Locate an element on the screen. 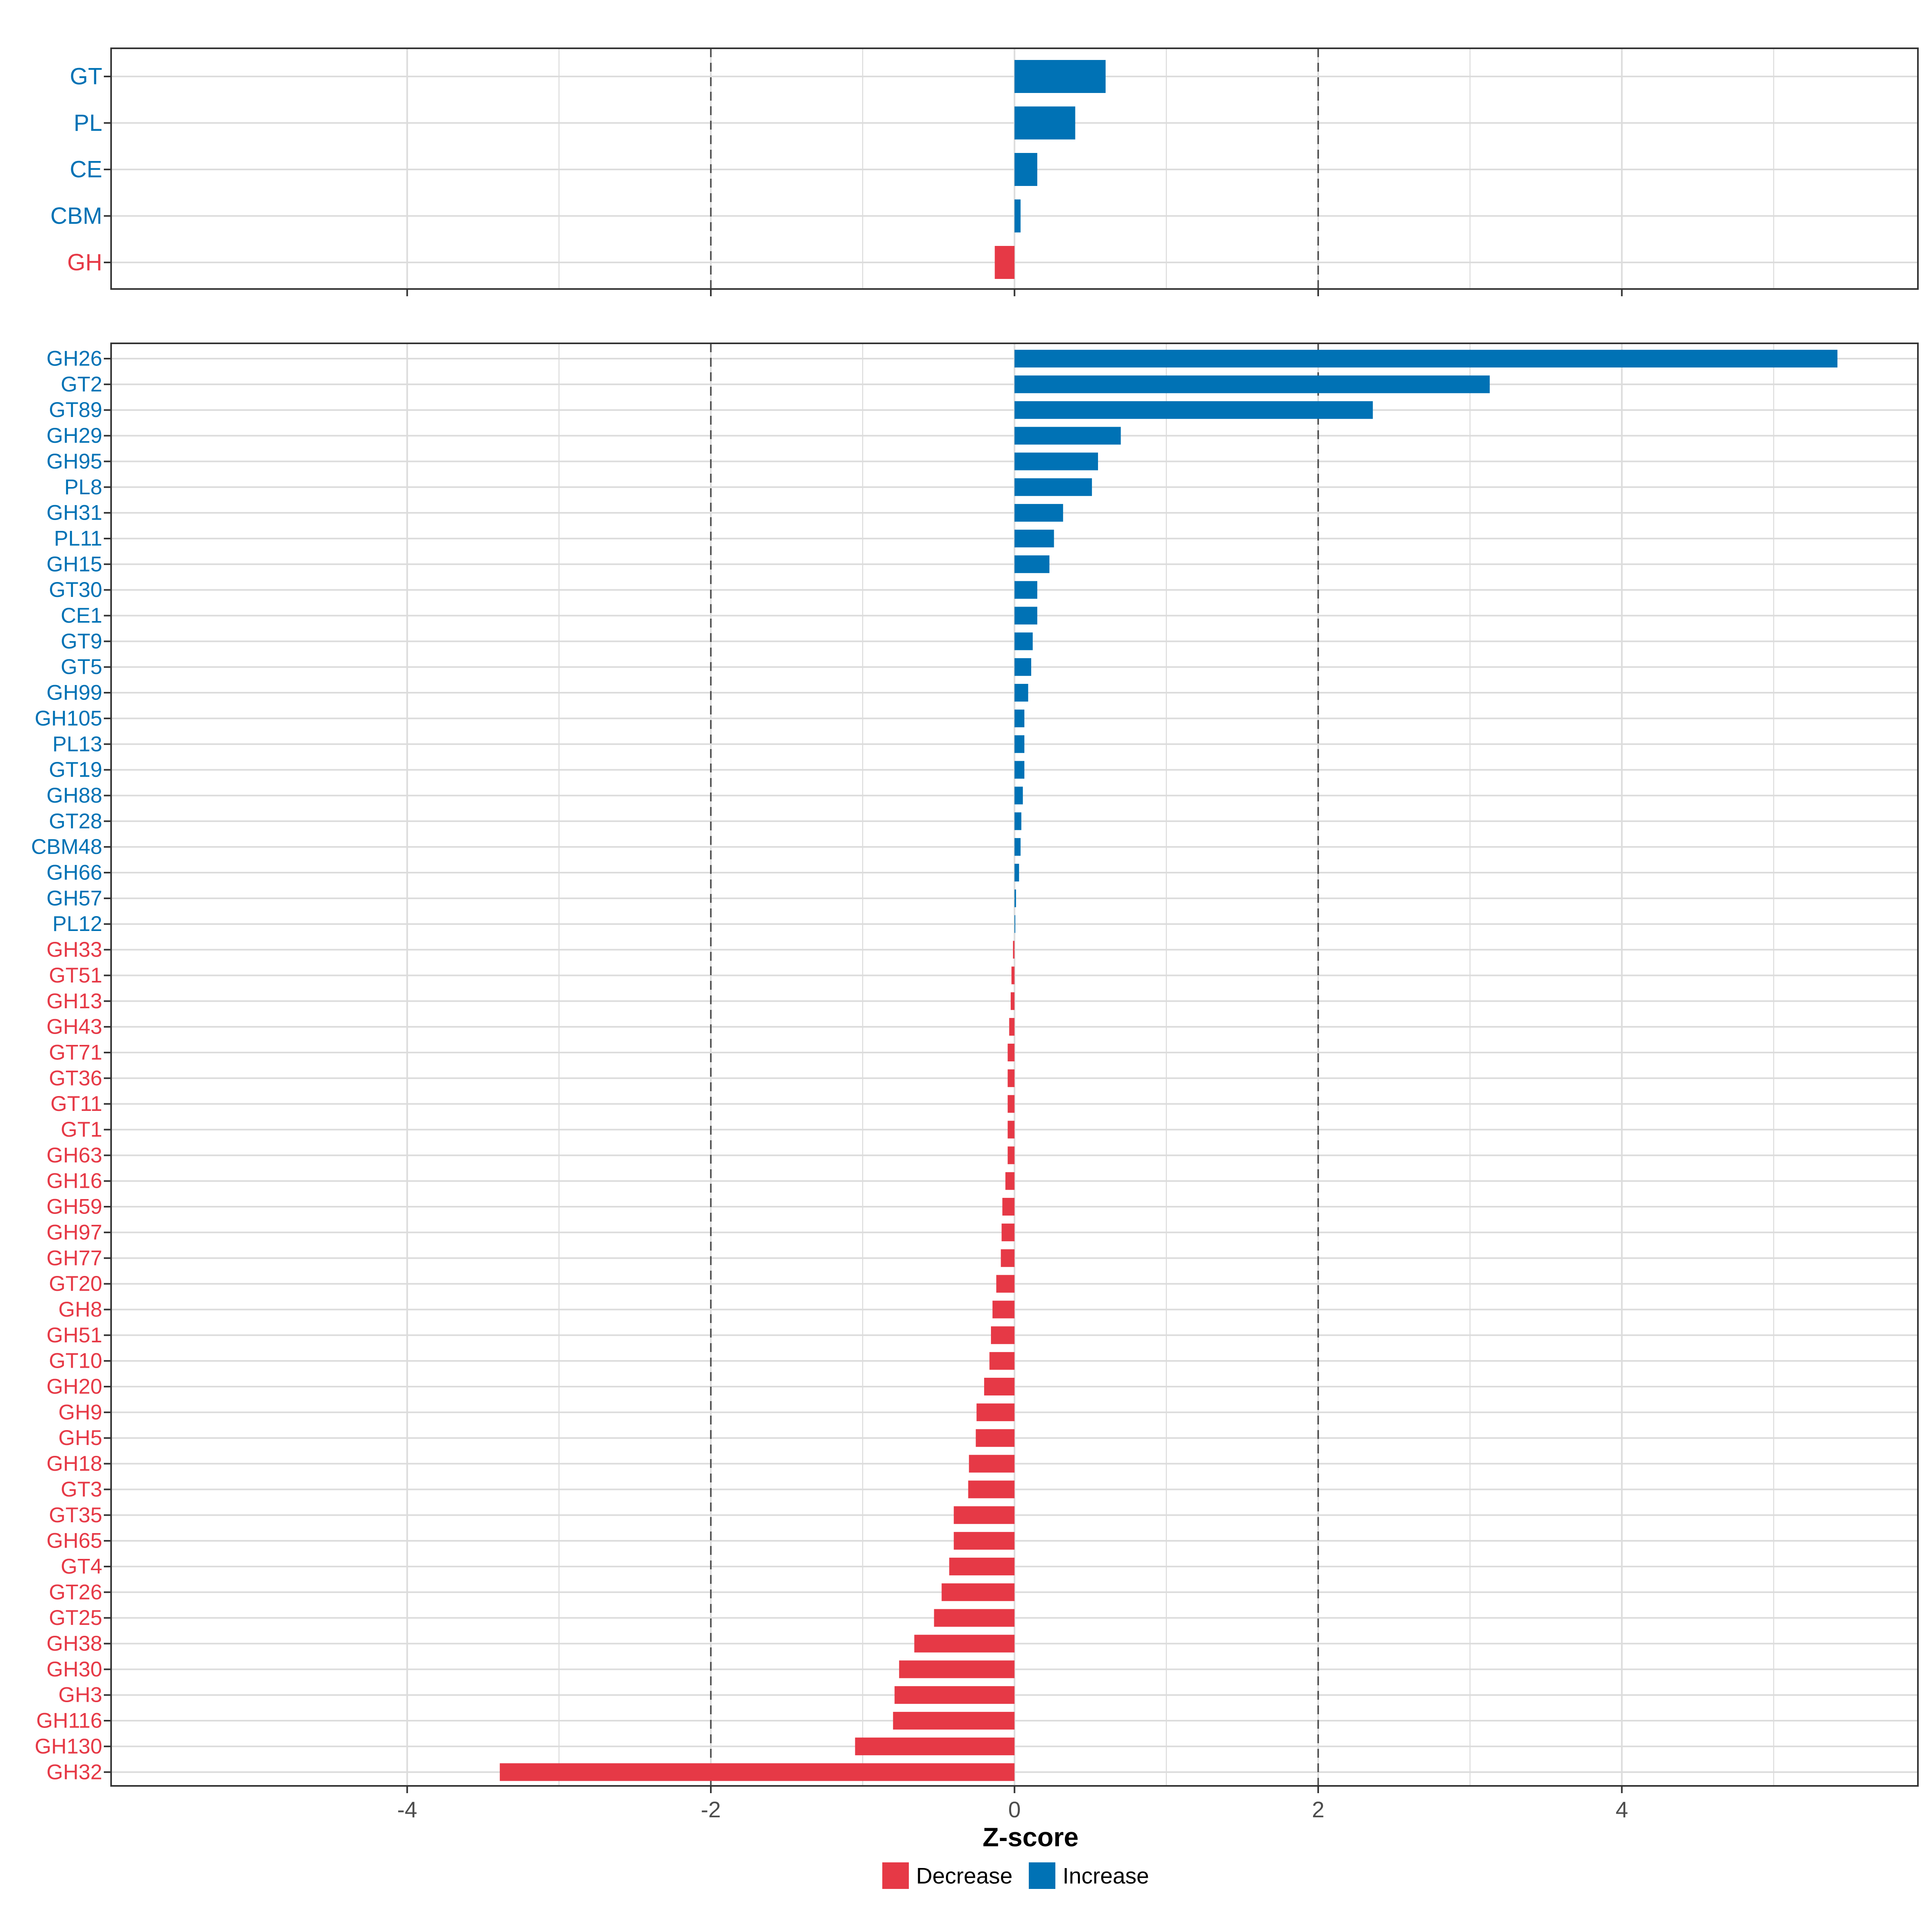  x-tick-label: 0 is located at coordinates (1014, 1809).